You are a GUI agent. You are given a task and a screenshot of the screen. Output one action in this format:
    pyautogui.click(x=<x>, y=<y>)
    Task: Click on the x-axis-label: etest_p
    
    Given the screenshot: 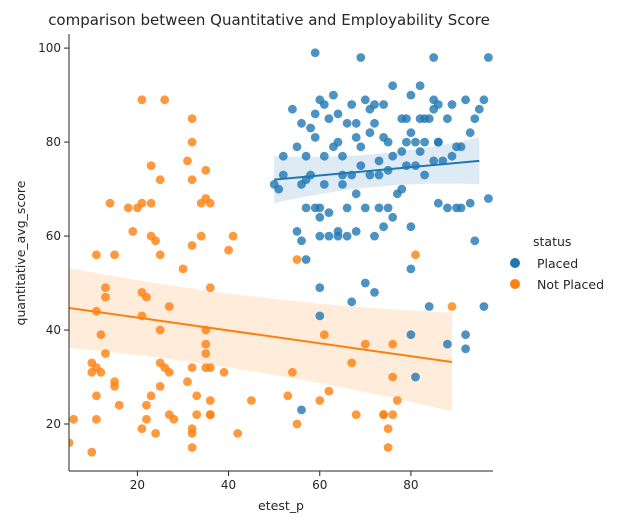 What is the action you would take?
    pyautogui.click(x=281, y=505)
    